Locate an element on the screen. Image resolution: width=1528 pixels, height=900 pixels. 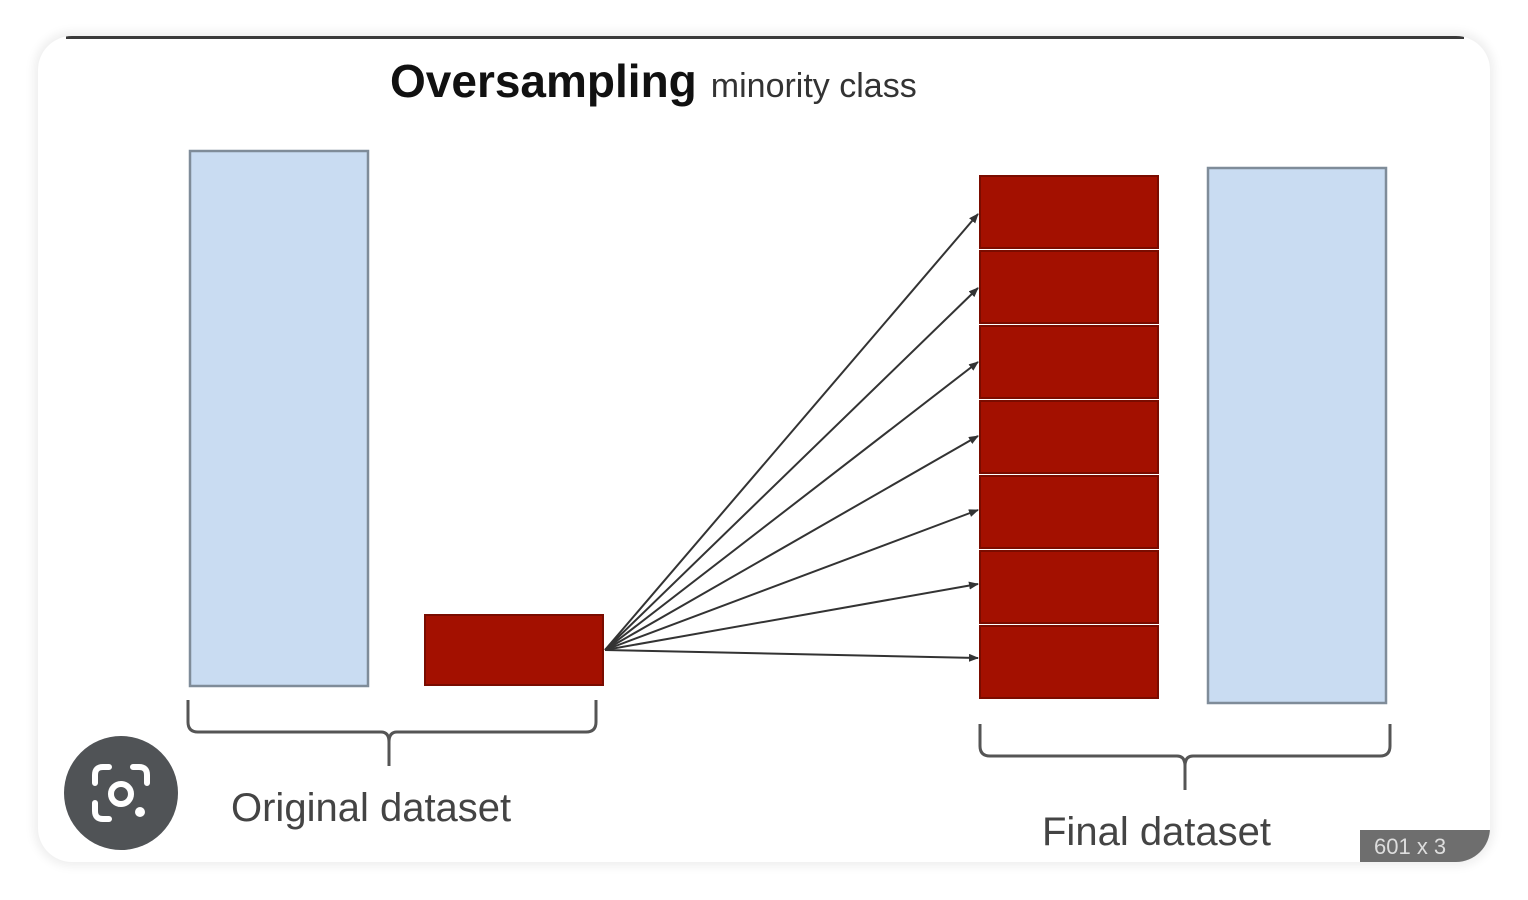
final-dataset-brace is located at coordinates (1185, 757).